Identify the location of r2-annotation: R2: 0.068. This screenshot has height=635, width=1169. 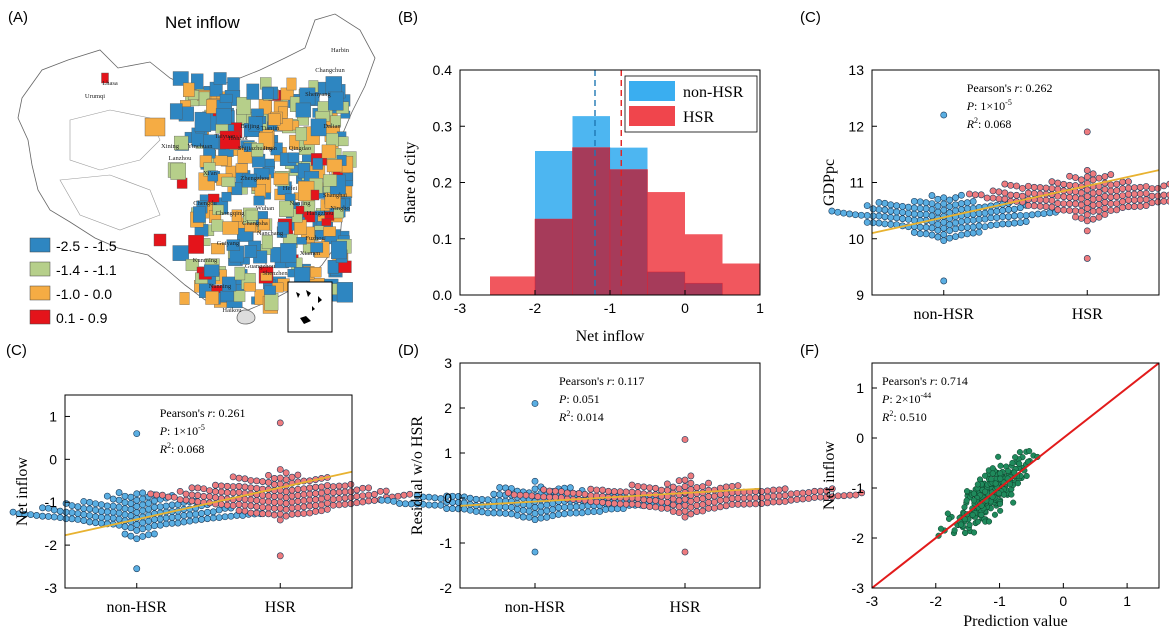
(989, 123).